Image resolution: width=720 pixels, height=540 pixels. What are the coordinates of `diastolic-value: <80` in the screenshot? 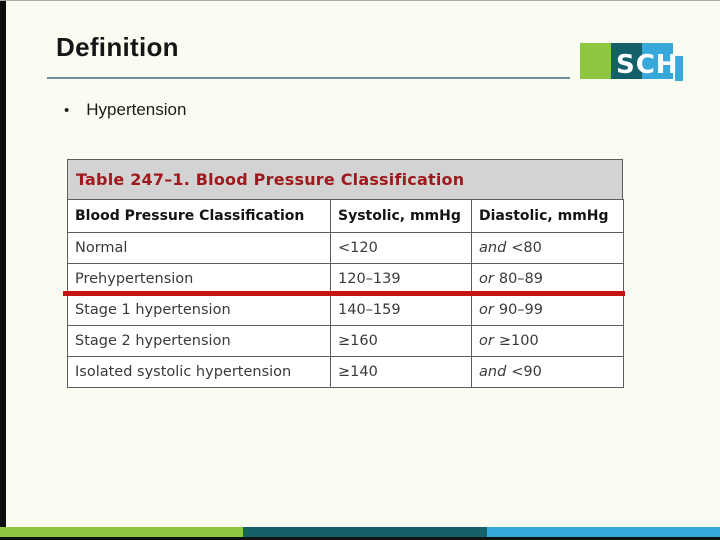 It's located at (526, 248).